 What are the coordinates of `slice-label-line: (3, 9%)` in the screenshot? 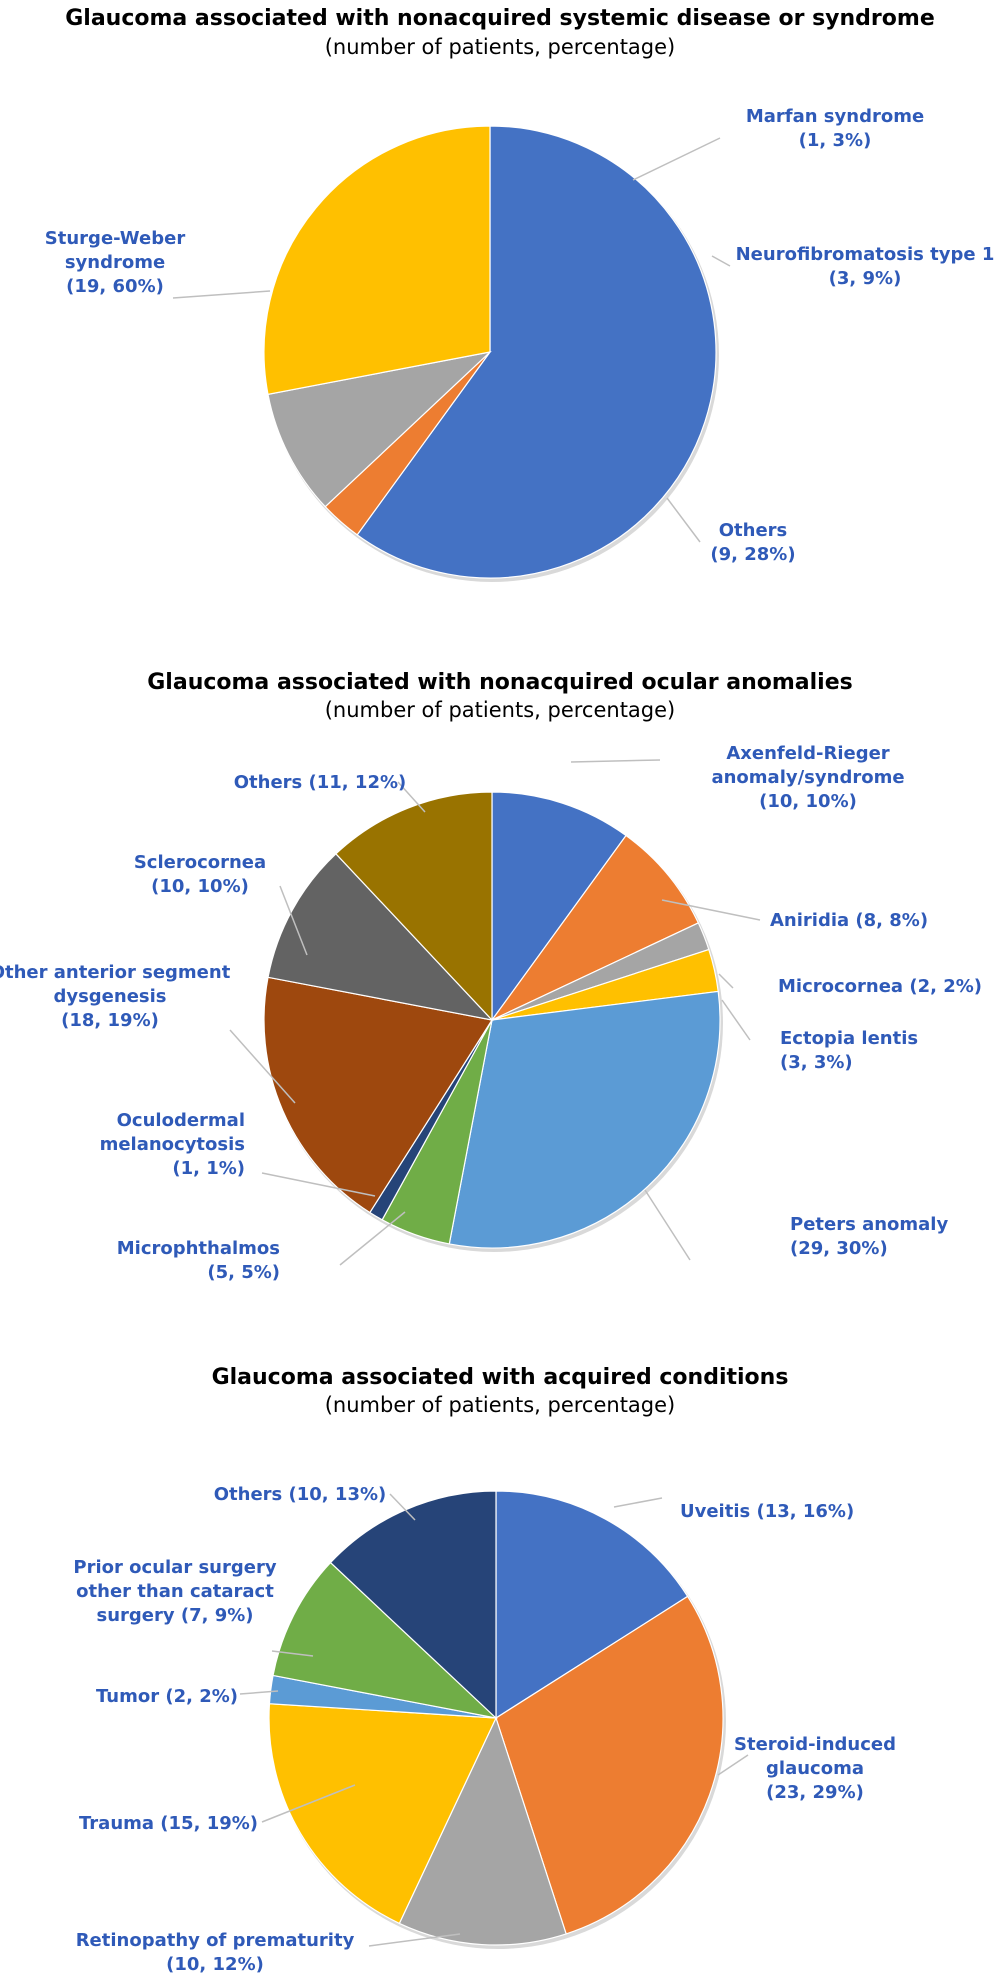 It's located at (865, 278).